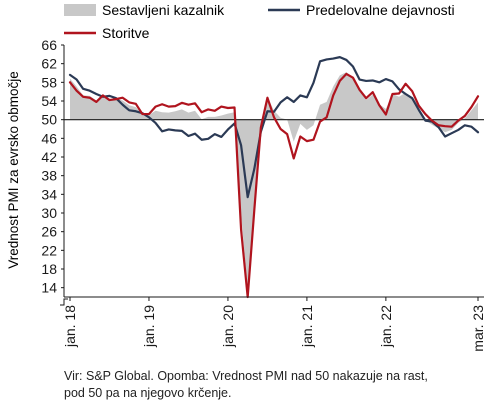 Image resolution: width=490 pixels, height=406 pixels. Describe the element at coordinates (49, 194) in the screenshot. I see `y-tick-label: 34` at that location.